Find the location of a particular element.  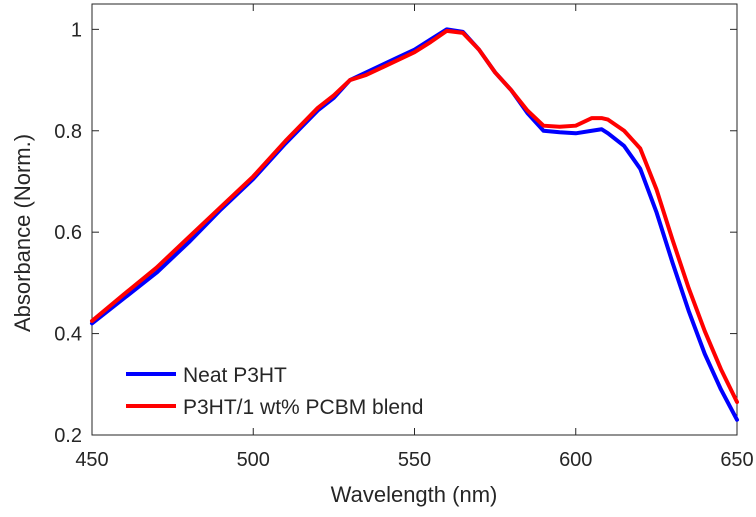

y-tick-label: 0.2 is located at coordinates (68, 436).